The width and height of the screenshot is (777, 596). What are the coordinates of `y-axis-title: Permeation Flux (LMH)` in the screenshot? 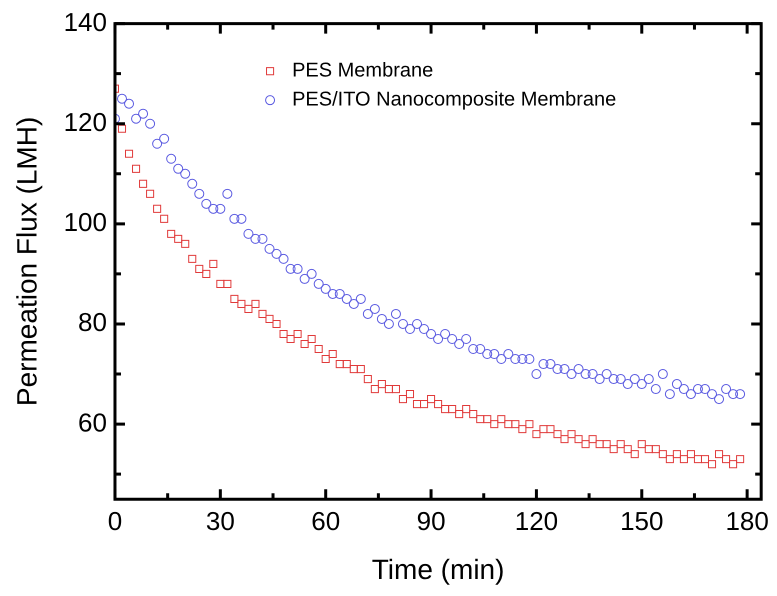 It's located at (27, 261).